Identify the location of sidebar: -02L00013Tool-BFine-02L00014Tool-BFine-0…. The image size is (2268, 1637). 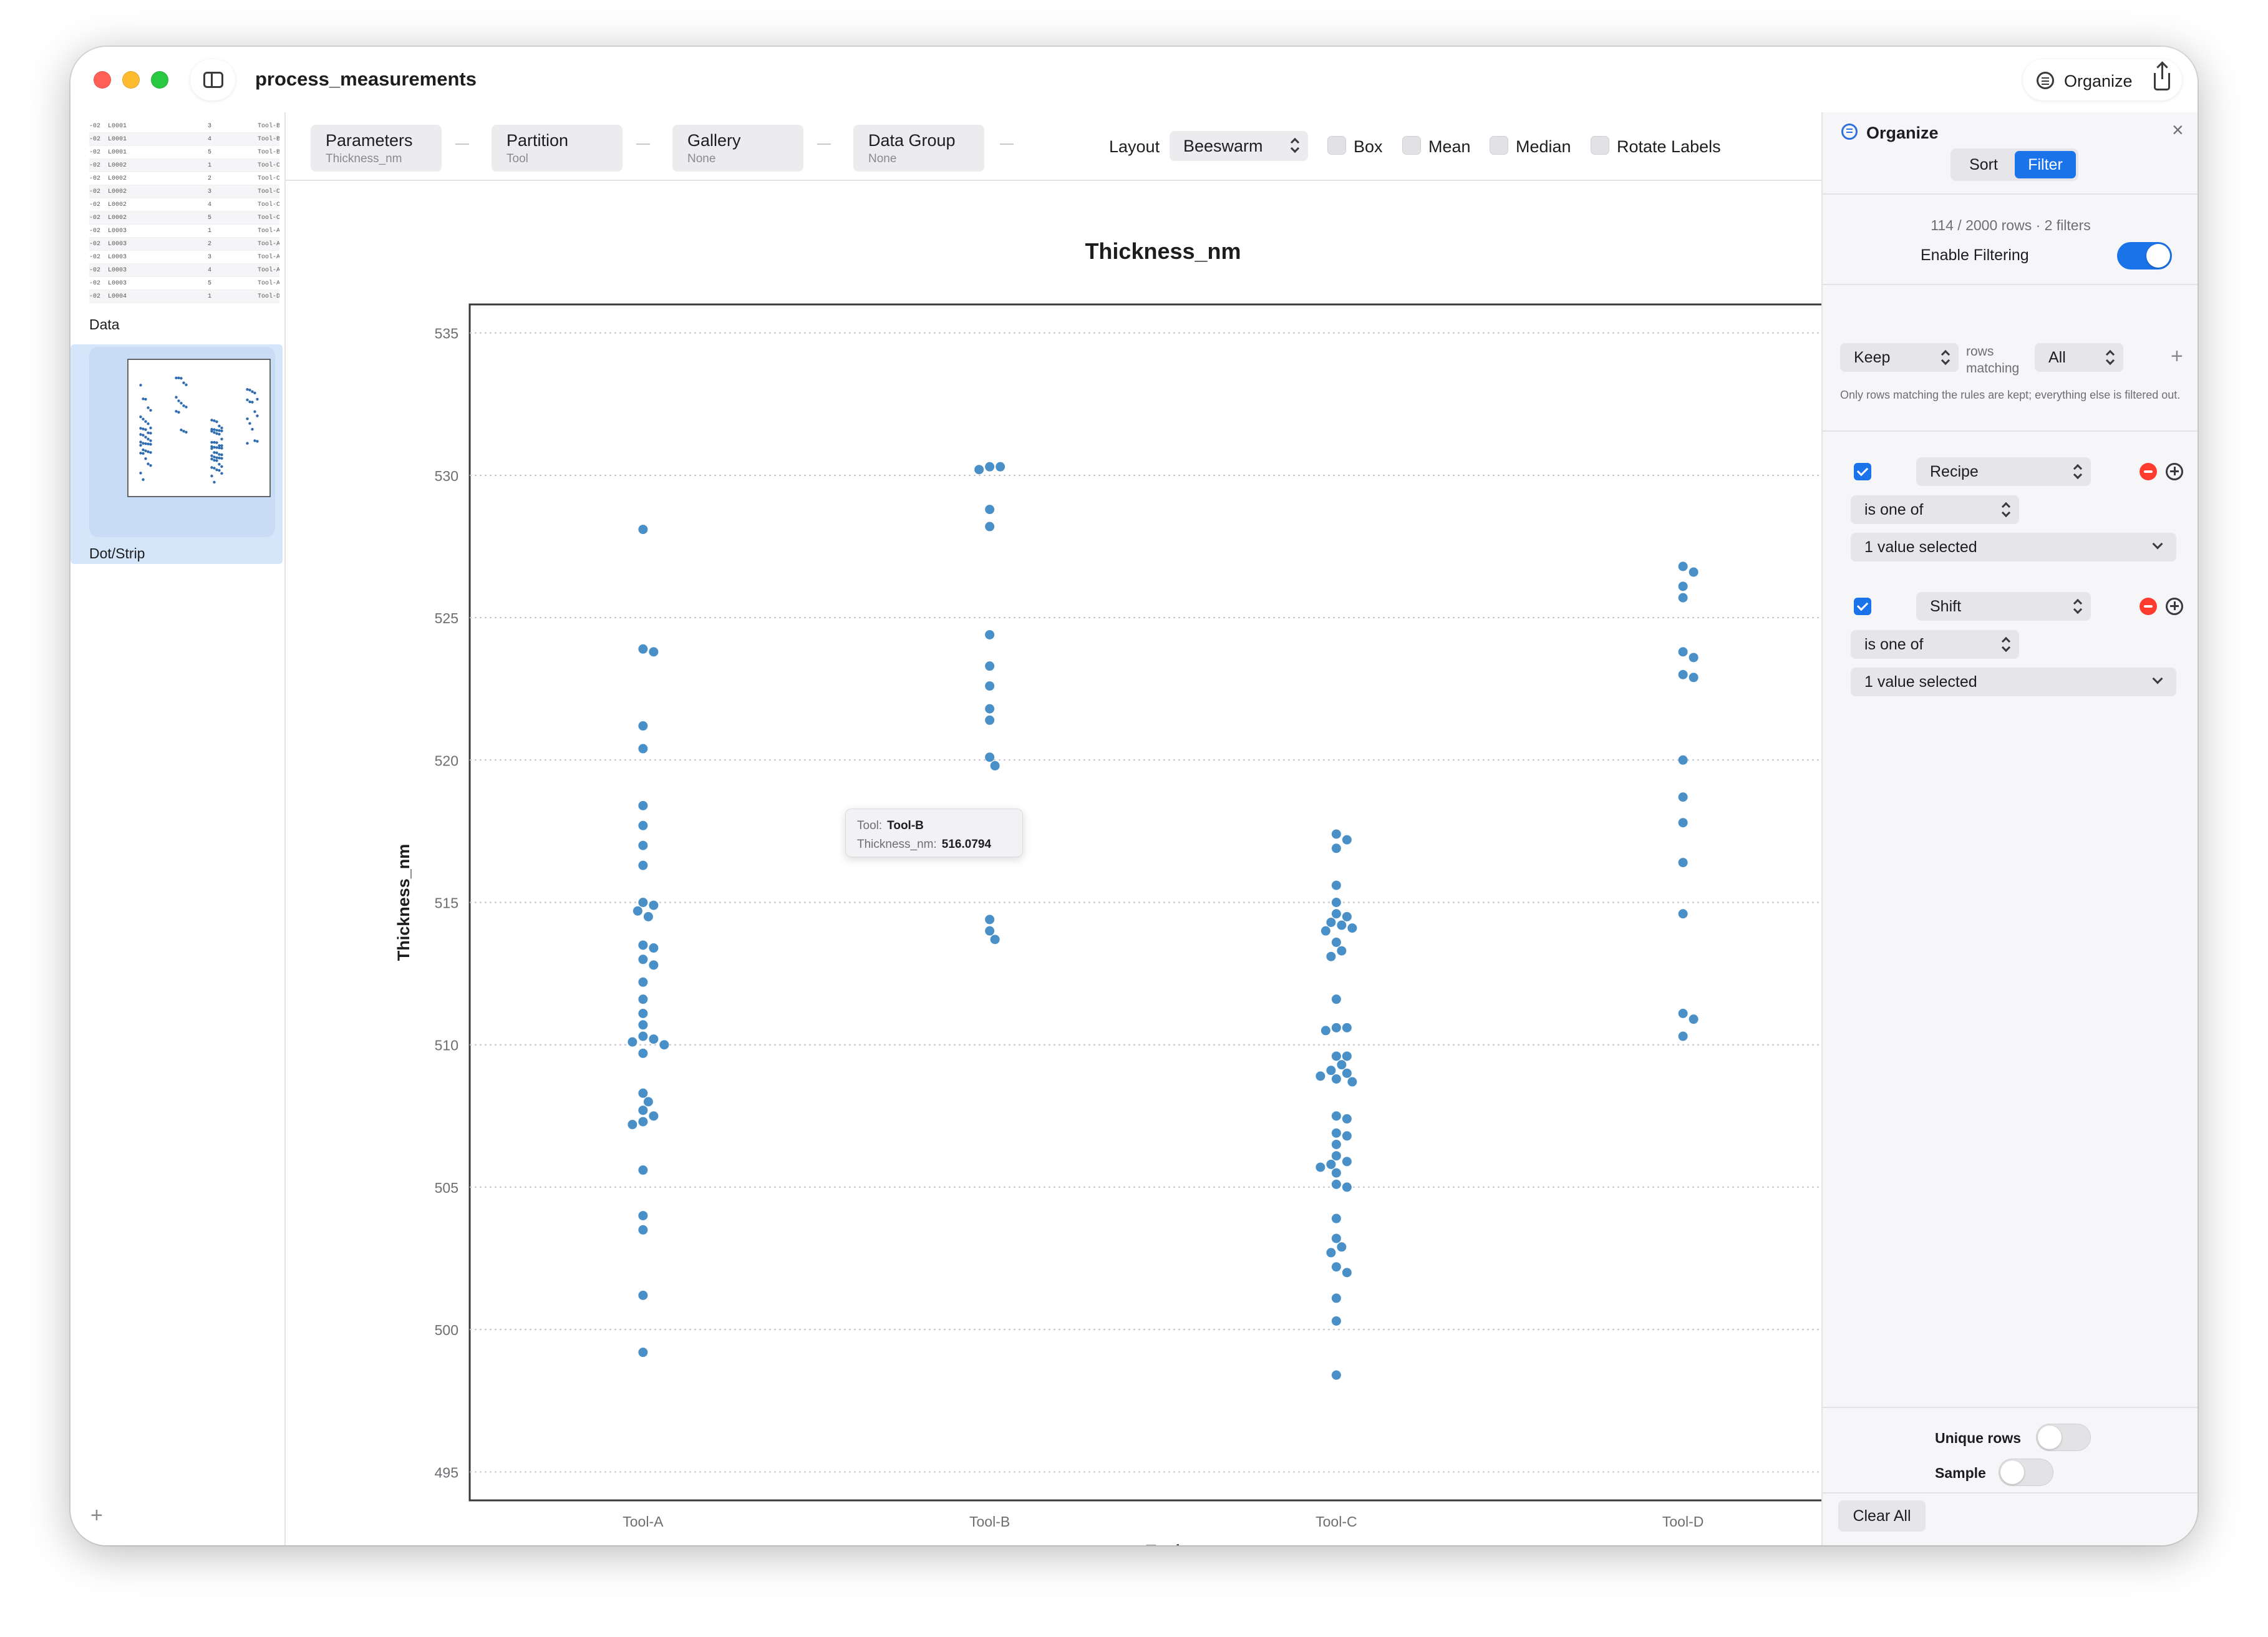
(178, 829).